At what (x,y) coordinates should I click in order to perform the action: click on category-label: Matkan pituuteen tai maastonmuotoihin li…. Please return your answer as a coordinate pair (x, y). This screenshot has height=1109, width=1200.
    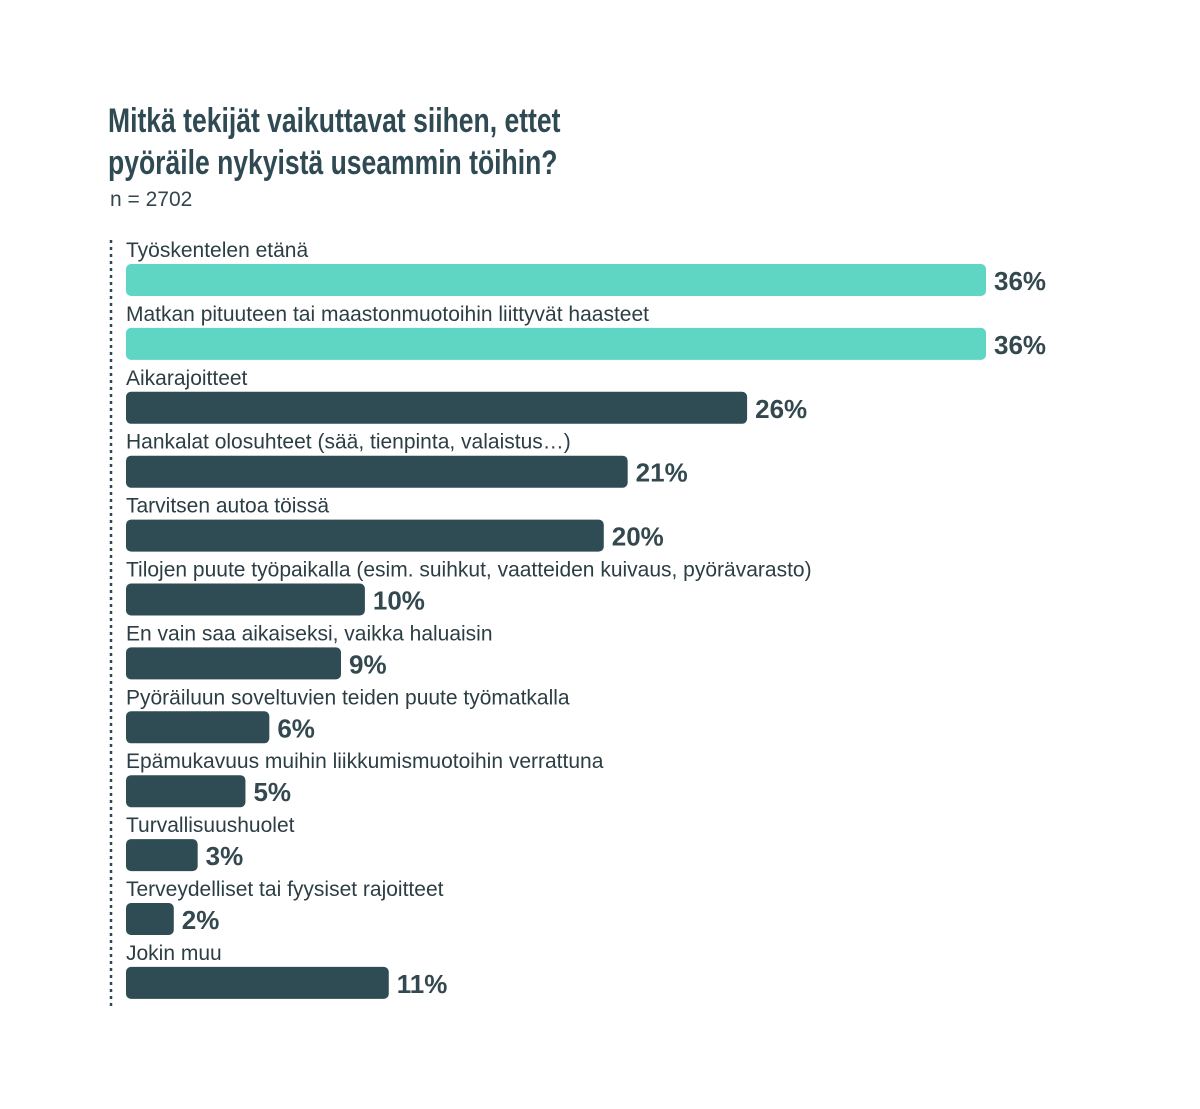
    Looking at the image, I should click on (387, 314).